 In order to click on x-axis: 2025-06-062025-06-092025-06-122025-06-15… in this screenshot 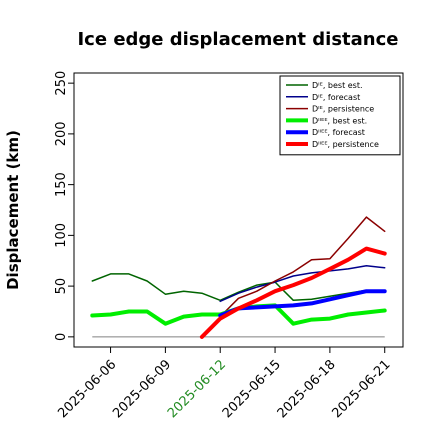, I will do `click(224, 384)`.